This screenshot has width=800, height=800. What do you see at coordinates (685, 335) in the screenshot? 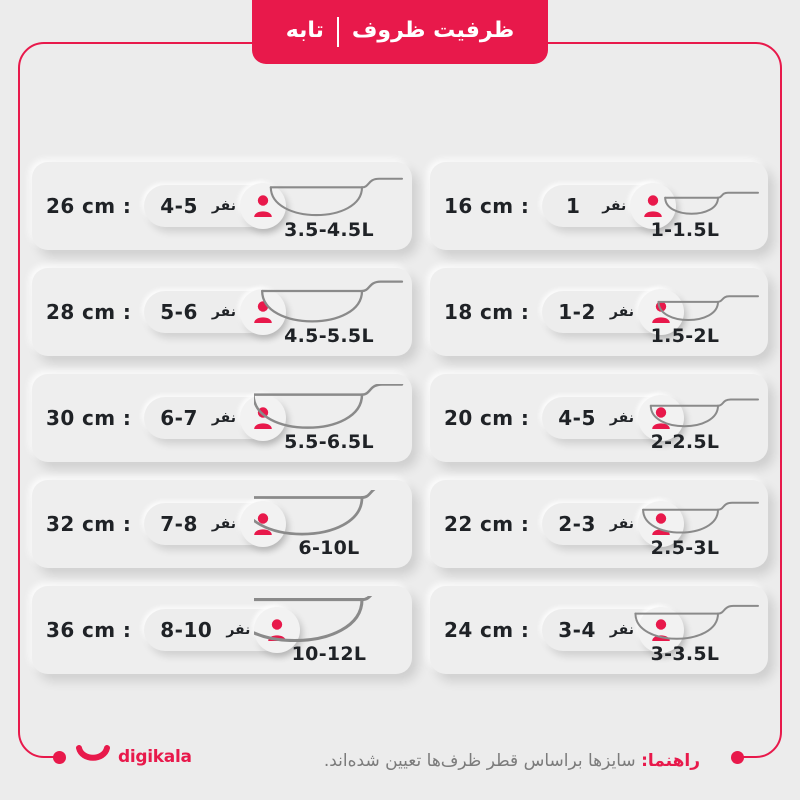
I see `pan-volume-label: 1.5-2L` at bounding box center [685, 335].